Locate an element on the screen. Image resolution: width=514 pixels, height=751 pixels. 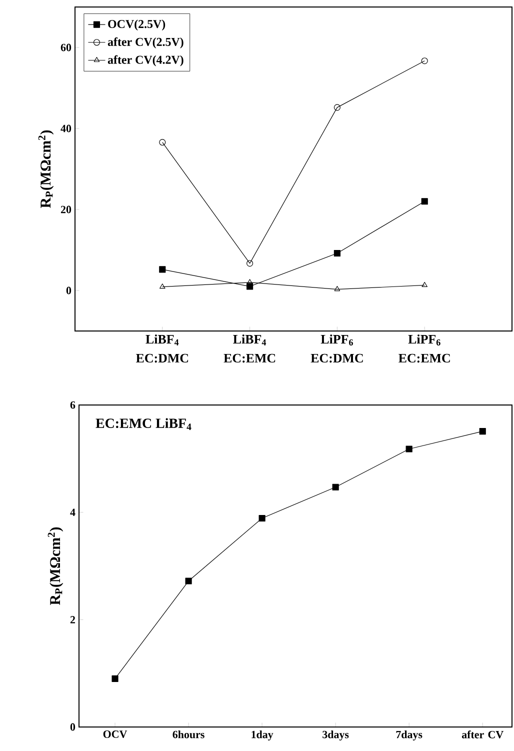
y-tick-label: 60 is located at coordinates (66, 48).